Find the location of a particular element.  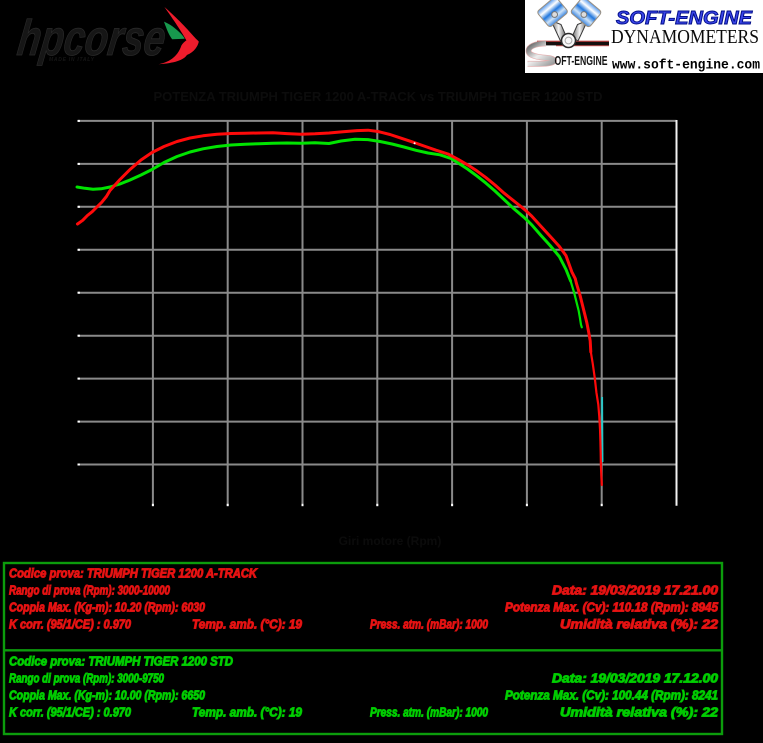

svg-text: Data: 19/03/2019 17.12.00 is located at coordinates (635, 679).